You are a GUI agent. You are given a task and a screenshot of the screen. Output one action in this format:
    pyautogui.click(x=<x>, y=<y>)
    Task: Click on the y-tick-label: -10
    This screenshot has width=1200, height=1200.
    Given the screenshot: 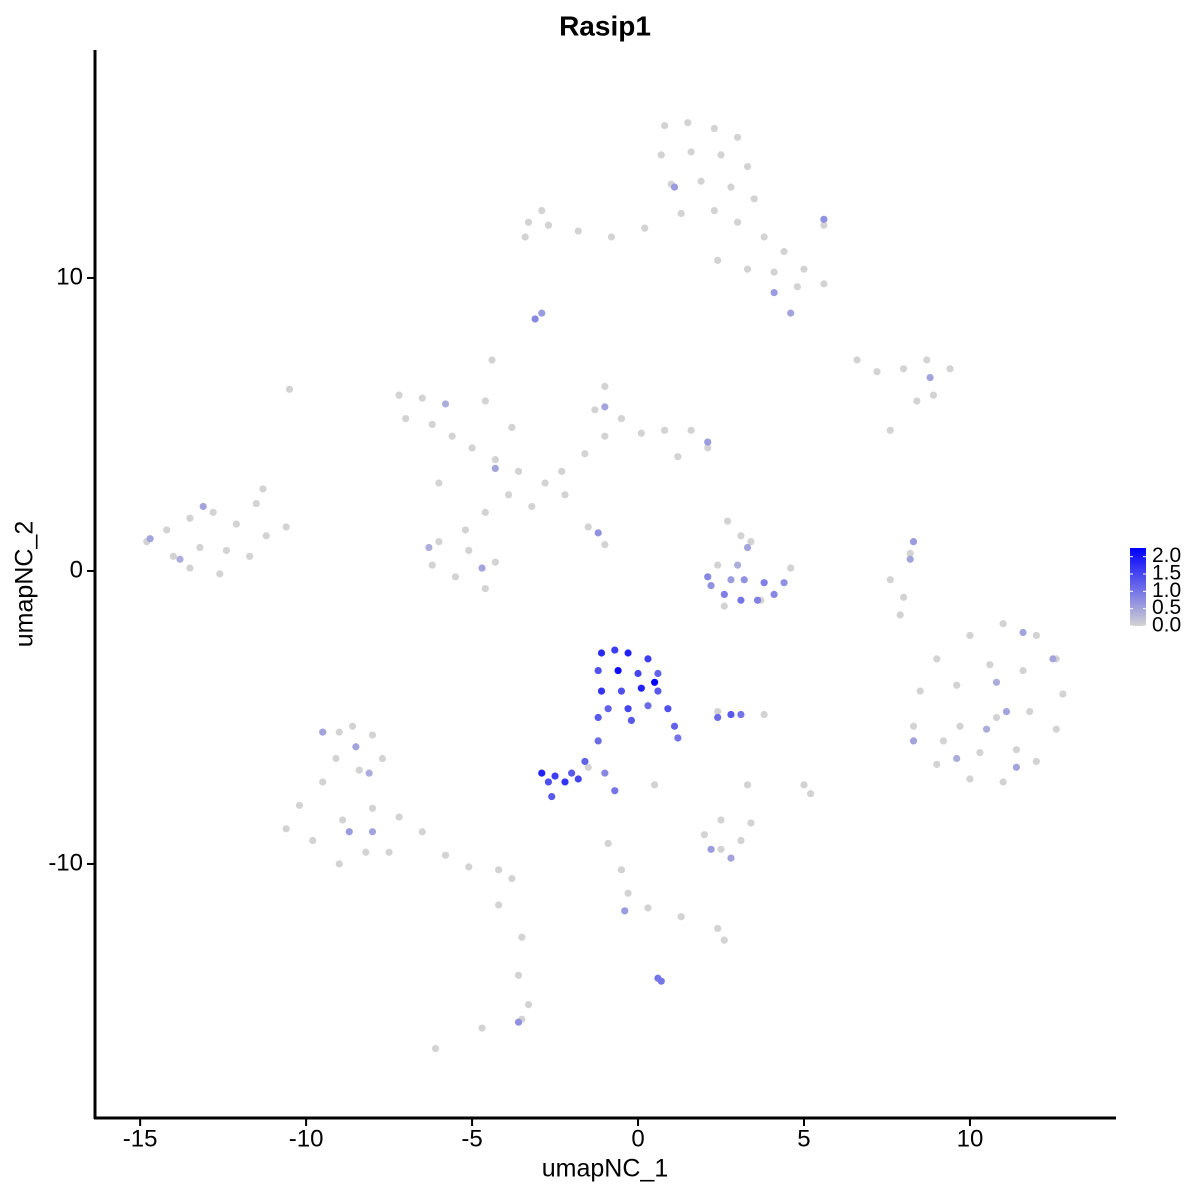 What is the action you would take?
    pyautogui.click(x=65, y=862)
    